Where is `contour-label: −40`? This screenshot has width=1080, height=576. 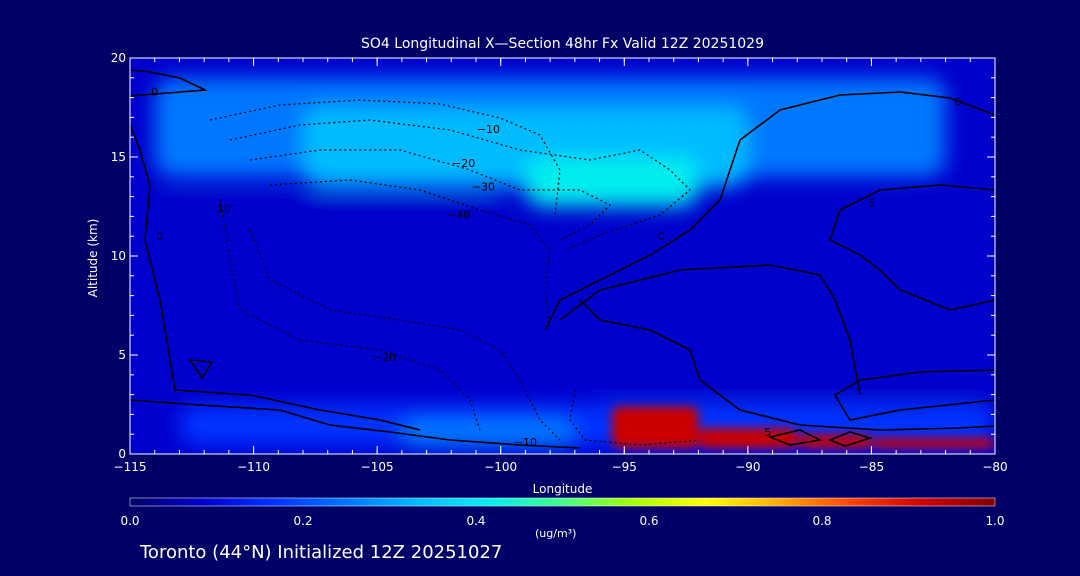 contour-label: −40 is located at coordinates (458, 214).